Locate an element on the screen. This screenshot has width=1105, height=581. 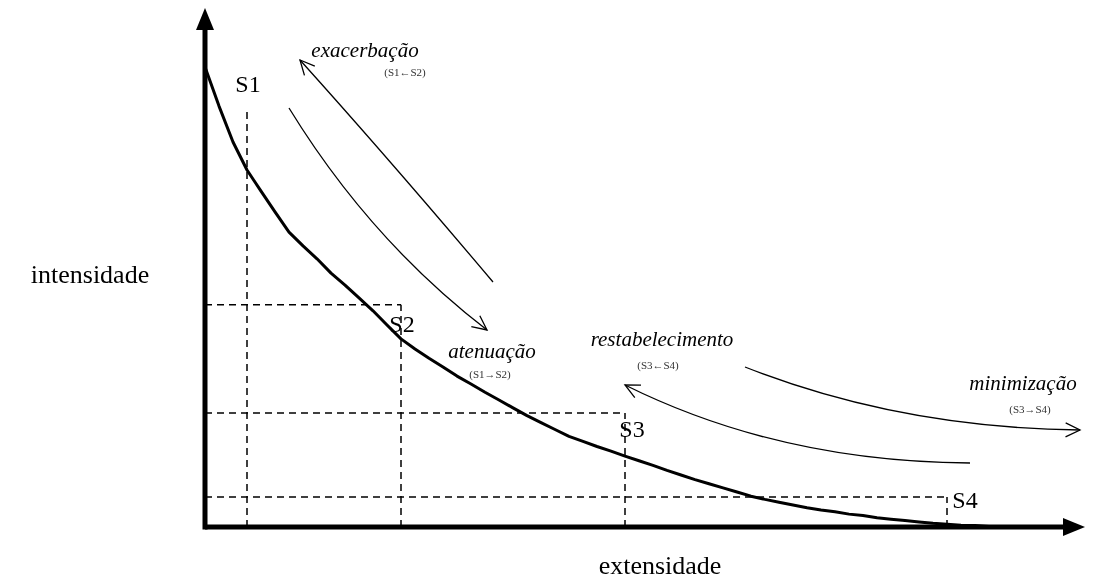
annotation: minimização is located at coordinates (1023, 383).